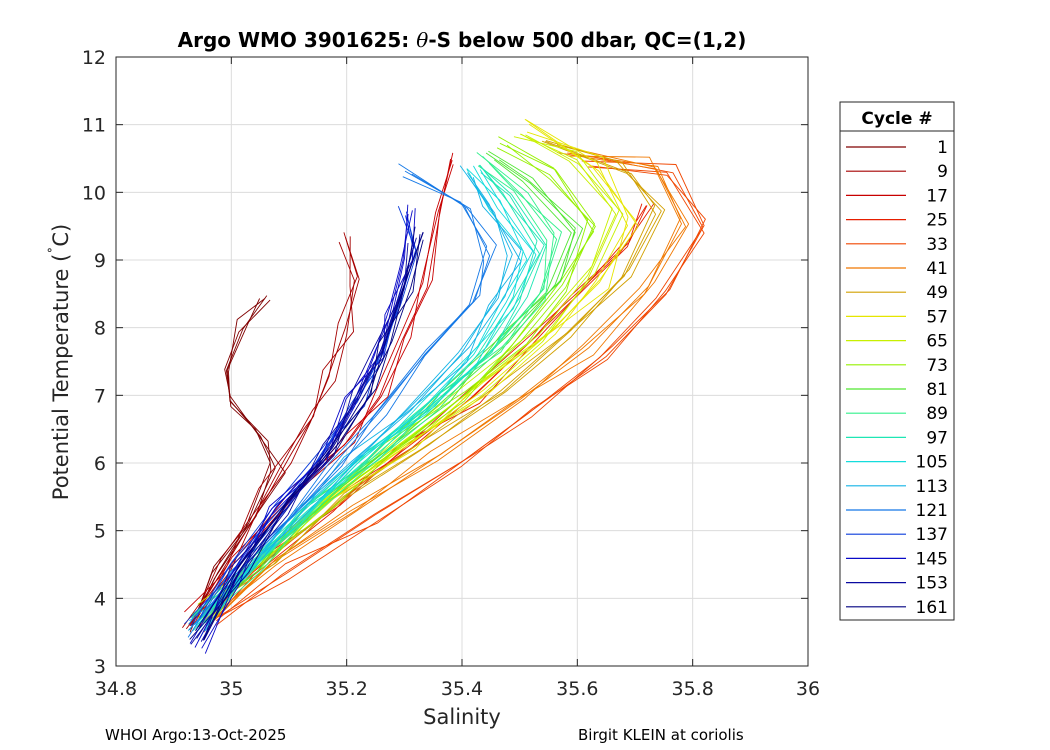  What do you see at coordinates (897, 342) in the screenshot?
I see `legend-entry-65: 65` at bounding box center [897, 342].